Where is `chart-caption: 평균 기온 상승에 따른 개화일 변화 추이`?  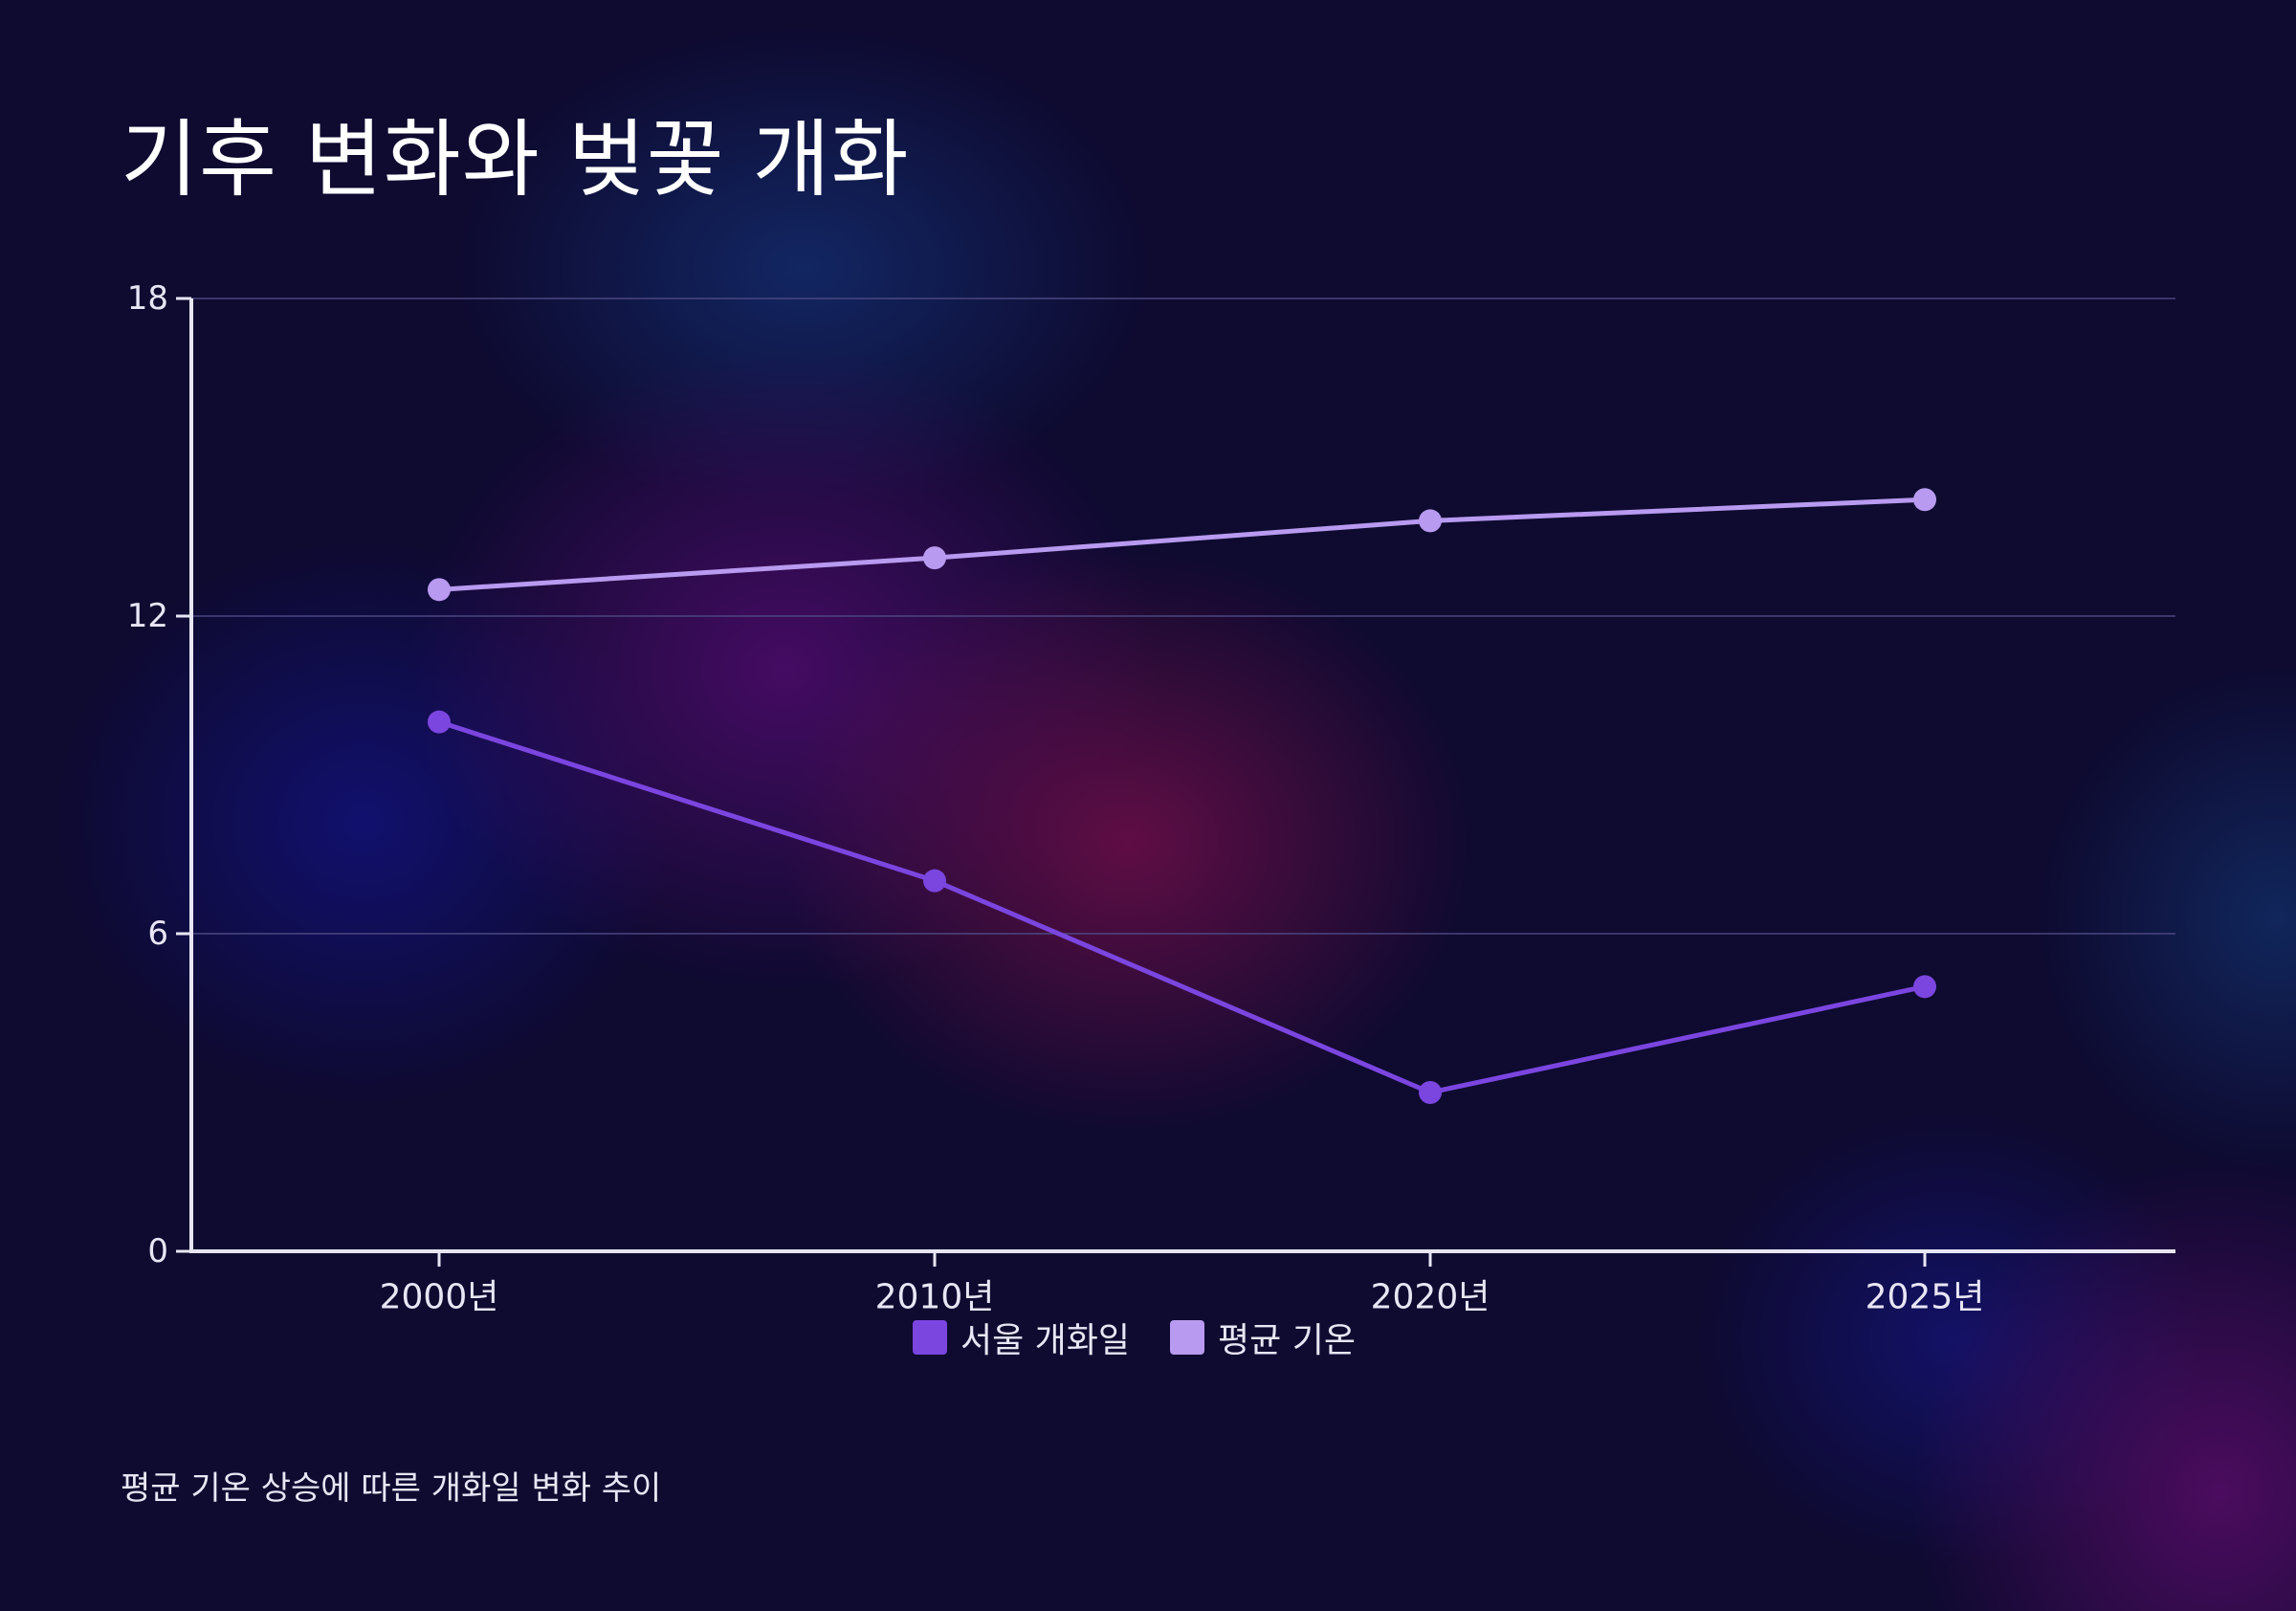 chart-caption: 평균 기온 상승에 따른 개화일 변화 추이 is located at coordinates (391, 1488).